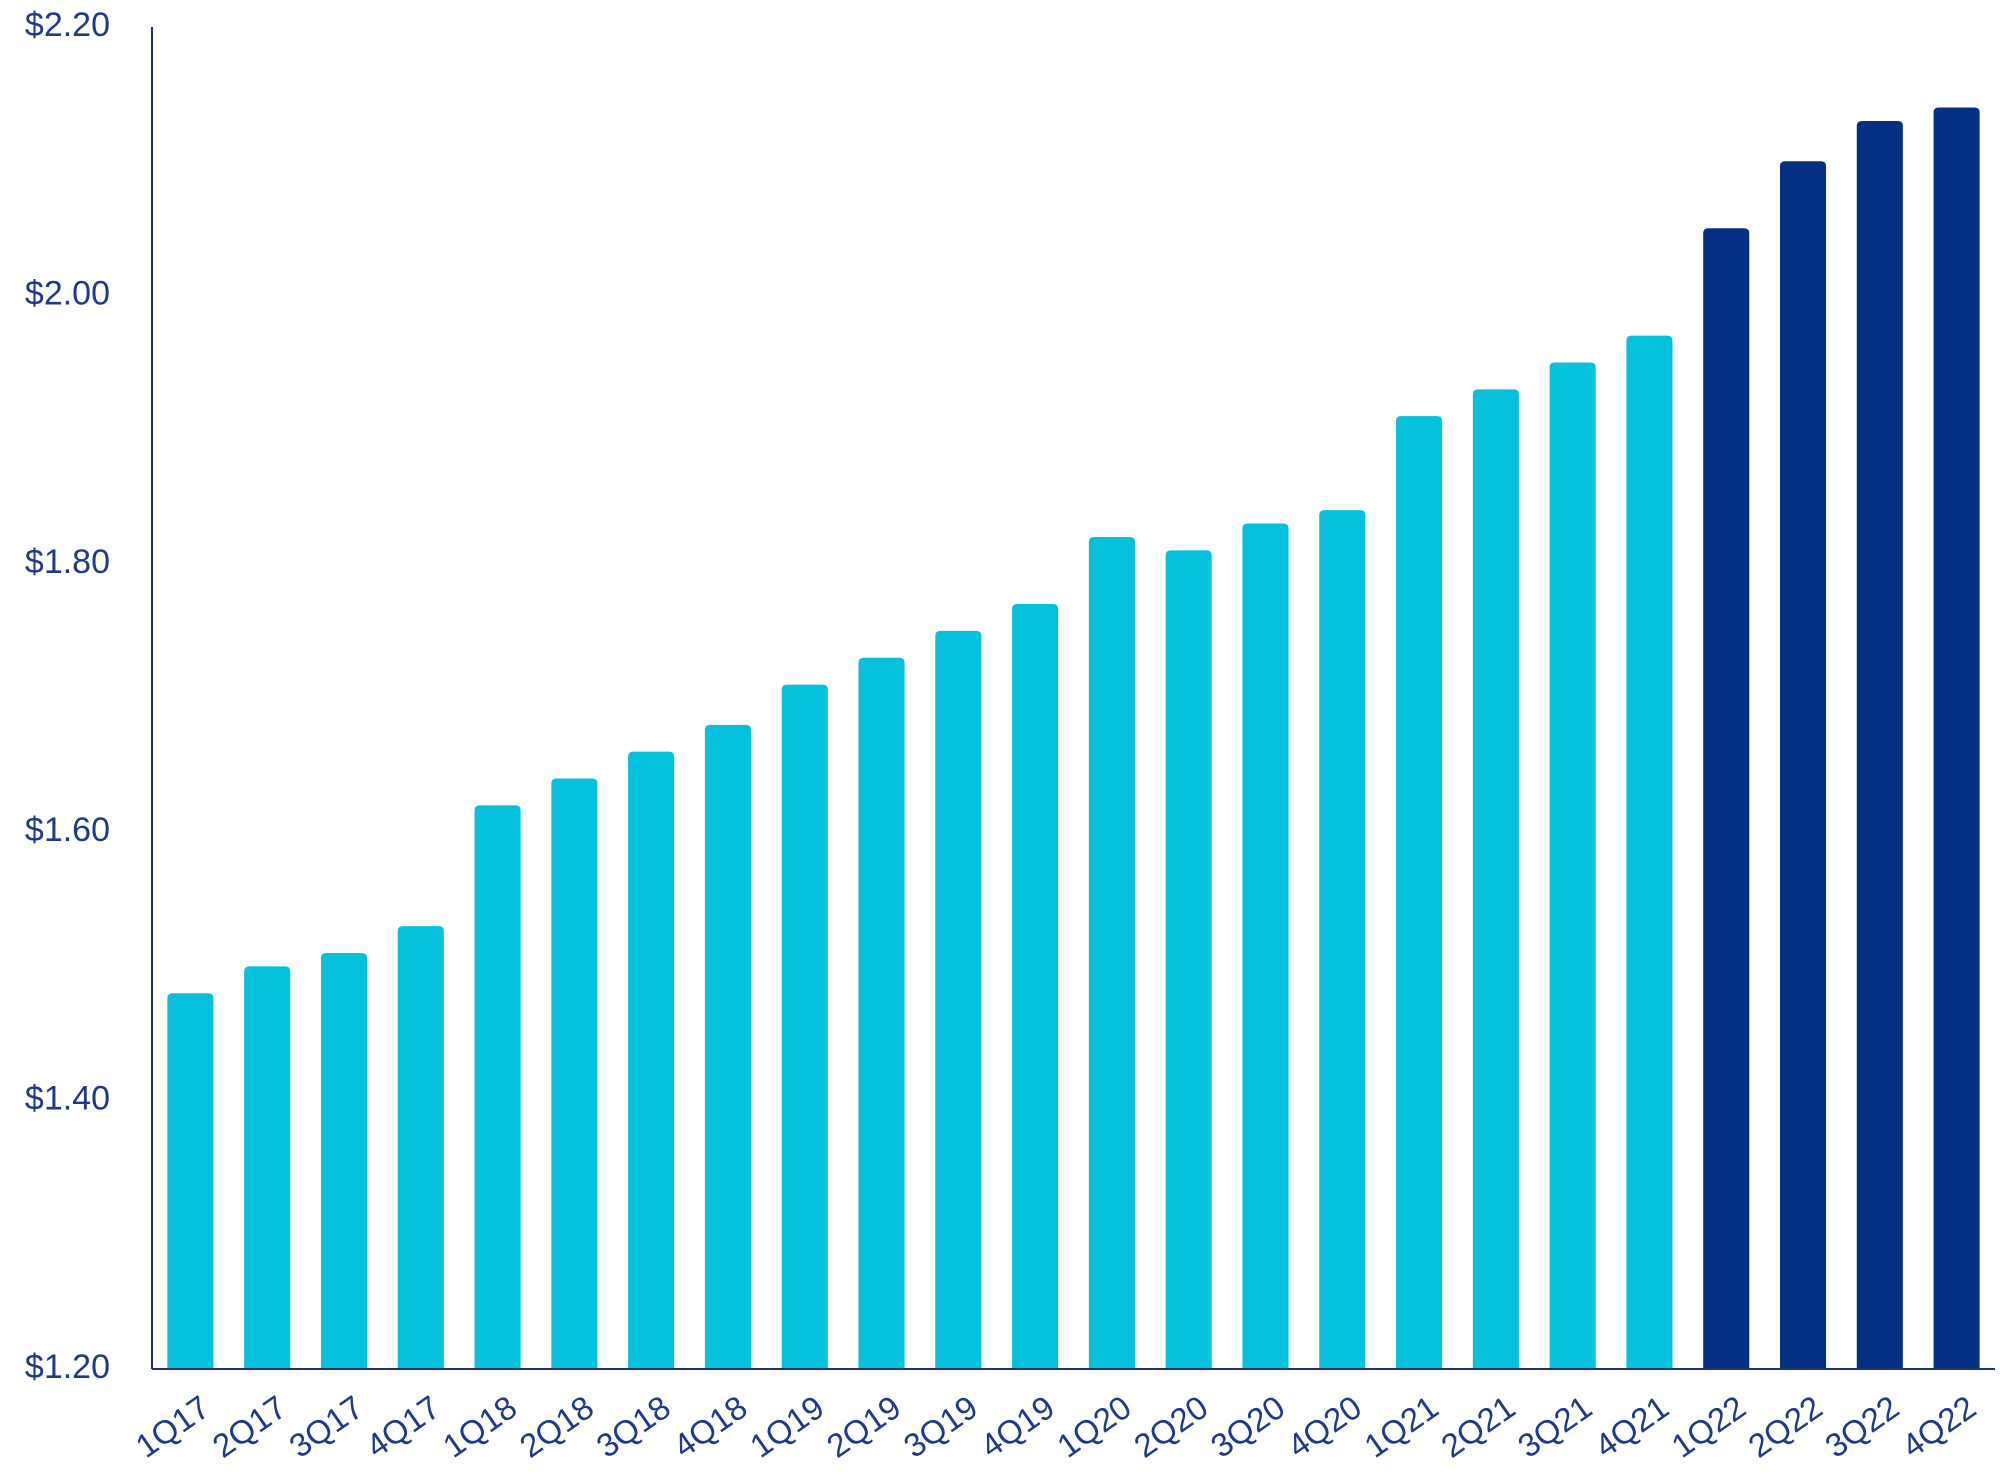 The height and width of the screenshot is (1475, 2000). What do you see at coordinates (1879, 745) in the screenshot?
I see `bar-3Q22` at bounding box center [1879, 745].